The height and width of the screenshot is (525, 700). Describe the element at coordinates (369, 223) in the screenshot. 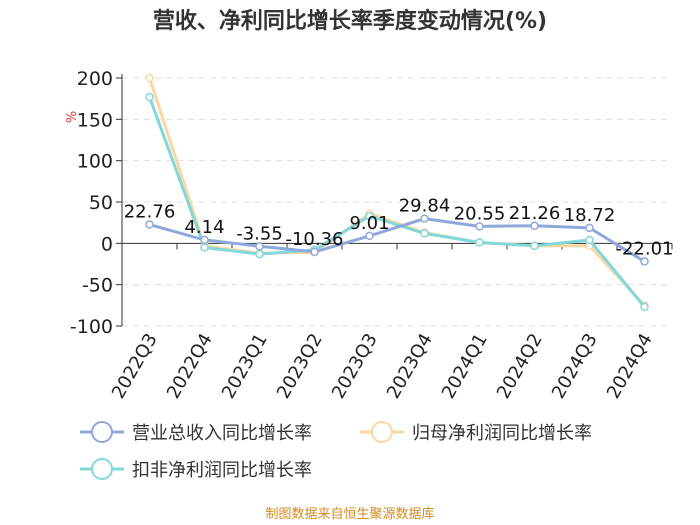

I see `data-label: 9.01` at that location.